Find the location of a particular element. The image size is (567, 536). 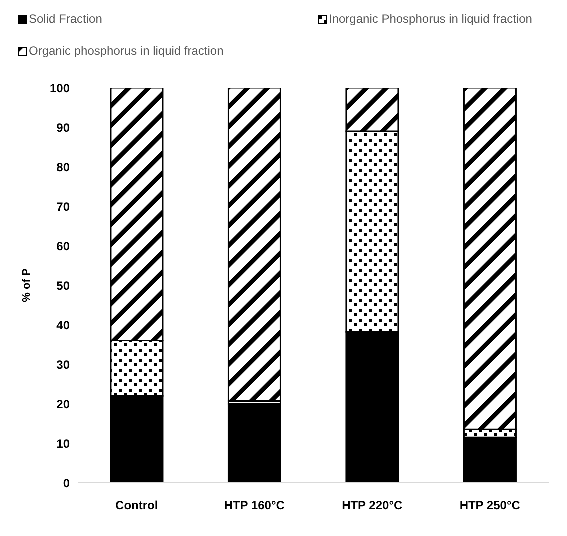

y-tick-label: 0 is located at coordinates (66, 483).